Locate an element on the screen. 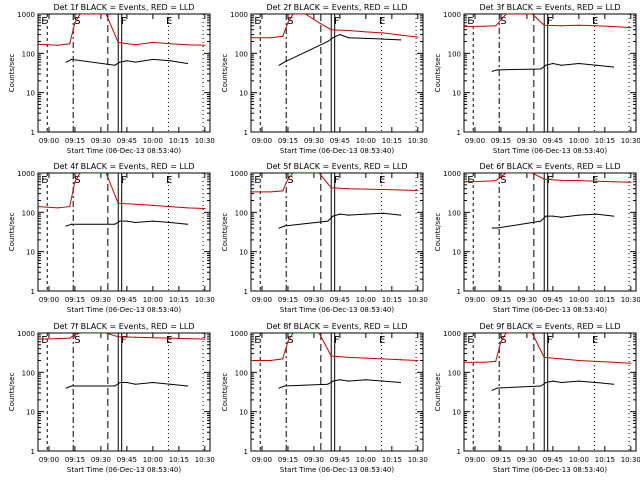 The image size is (640, 480). plot-frame is located at coordinates (550, 392).